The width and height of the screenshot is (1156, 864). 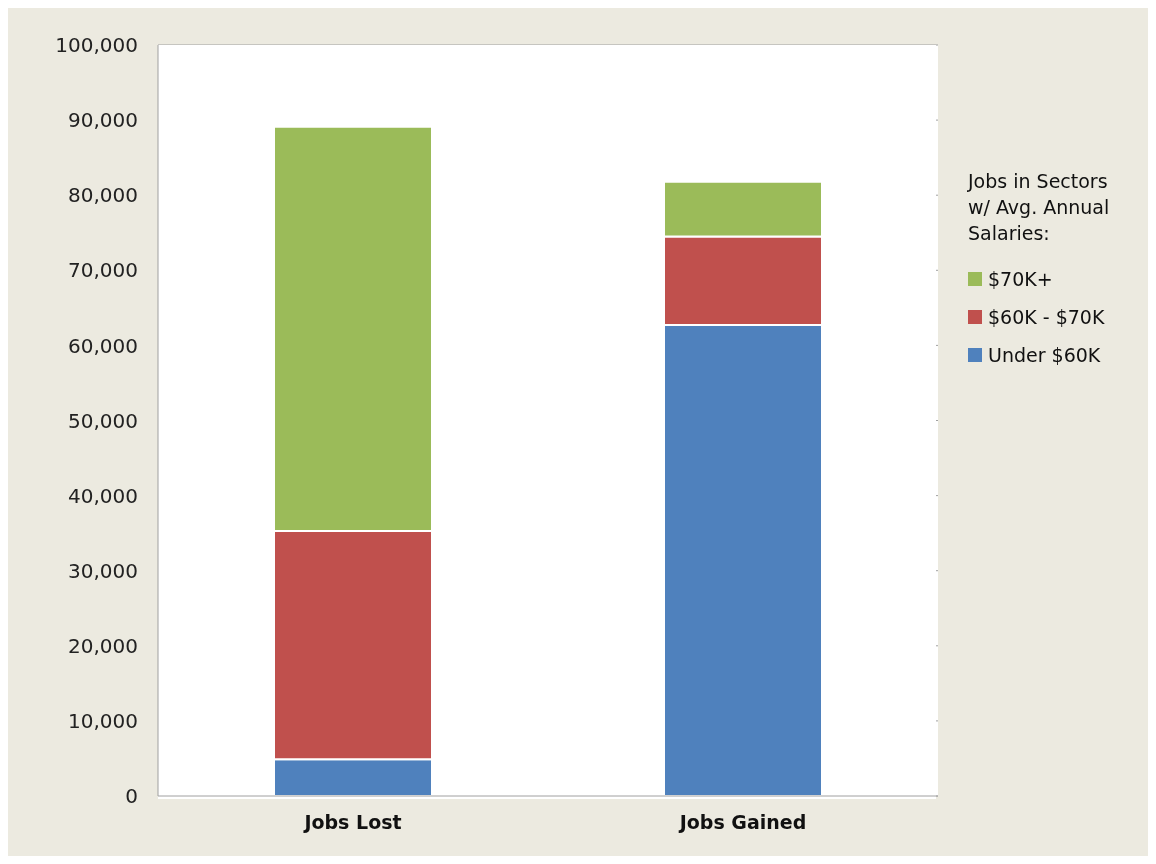 I want to click on y-tick-label: 80,000, so click(x=103, y=195).